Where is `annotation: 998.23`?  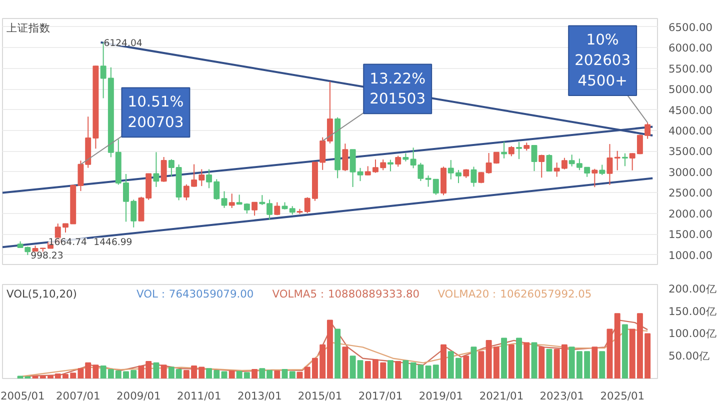
annotation: 998.23 is located at coordinates (47, 256).